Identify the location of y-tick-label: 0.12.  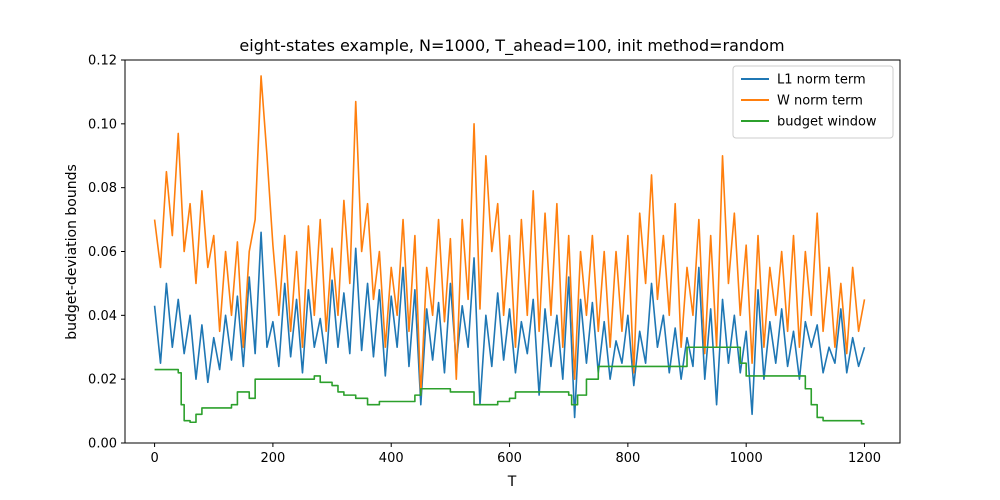
(102, 61).